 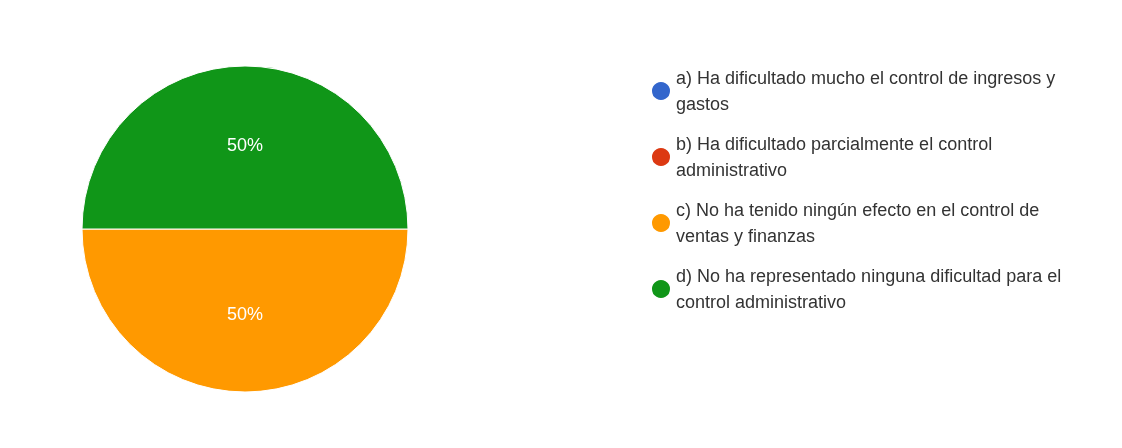 I want to click on legend-label: c) No ha tenido ningún efecto en el control de ventas y finanzas, so click(x=860, y=223).